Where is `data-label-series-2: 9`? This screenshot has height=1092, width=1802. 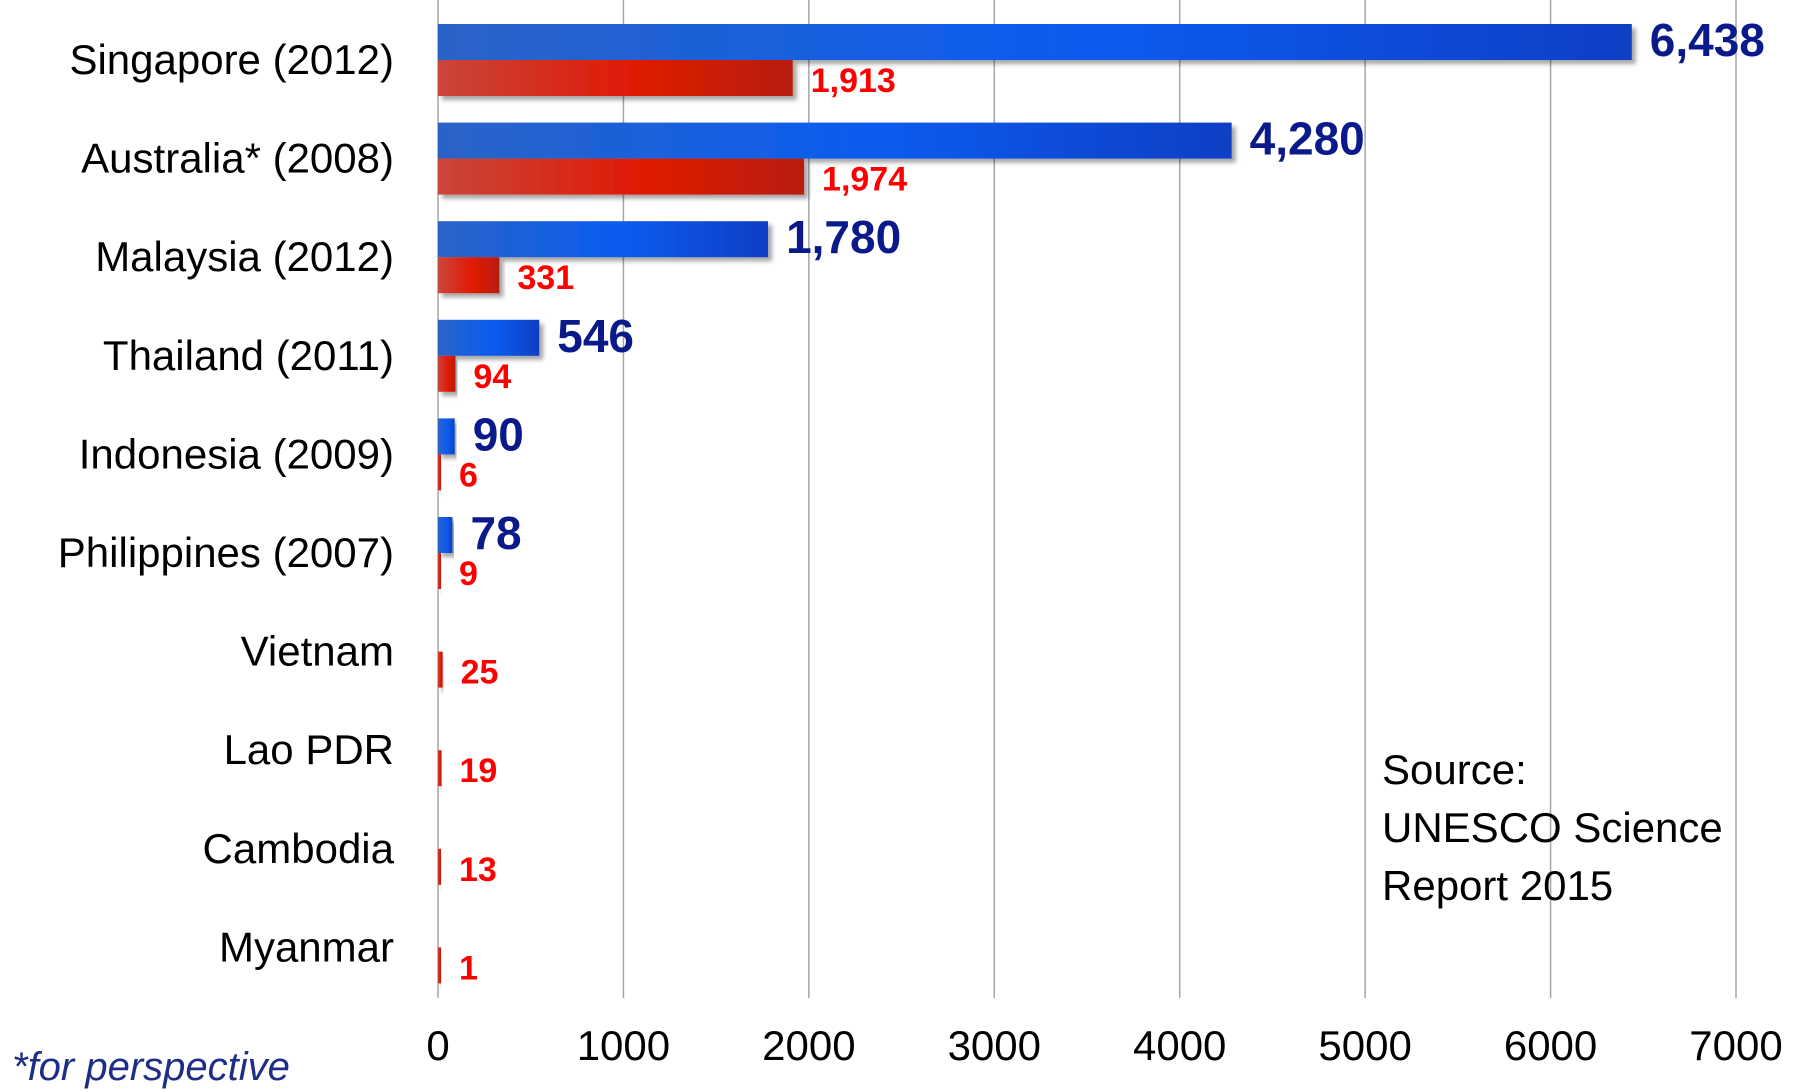
data-label-series-2: 9 is located at coordinates (468, 574).